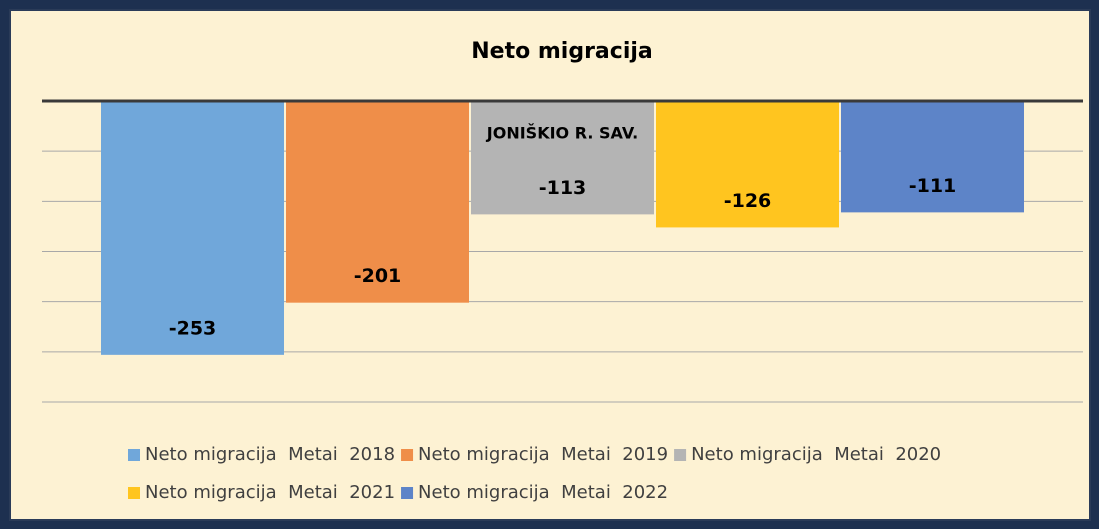 The width and height of the screenshot is (1099, 529). Describe the element at coordinates (543, 454) in the screenshot. I see `legend-label: Neto migracija Metai 2019` at that location.